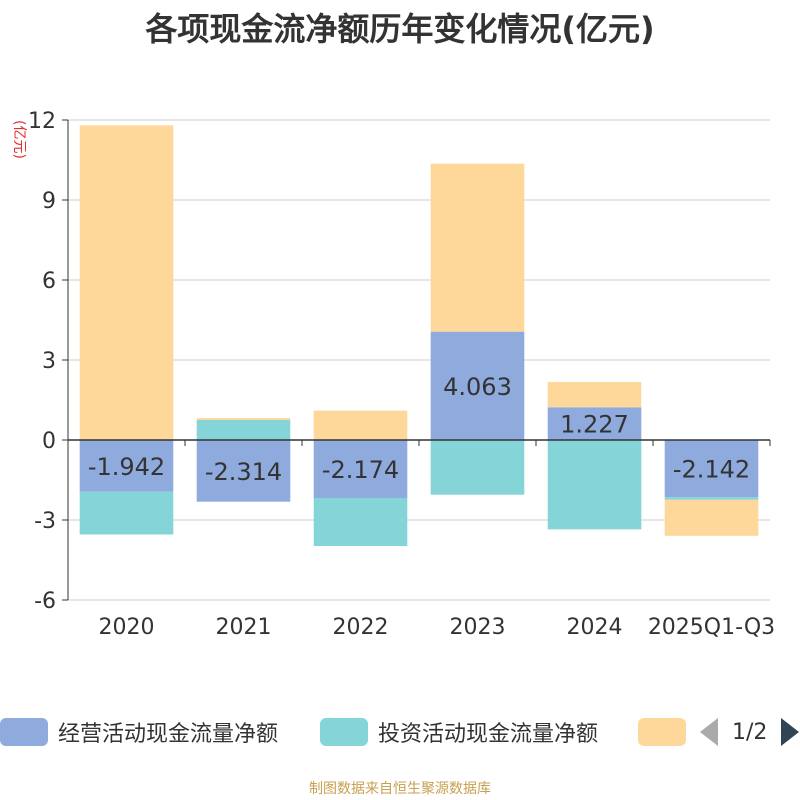  Describe the element at coordinates (49, 441) in the screenshot. I see `y-tick-label: 0` at that location.